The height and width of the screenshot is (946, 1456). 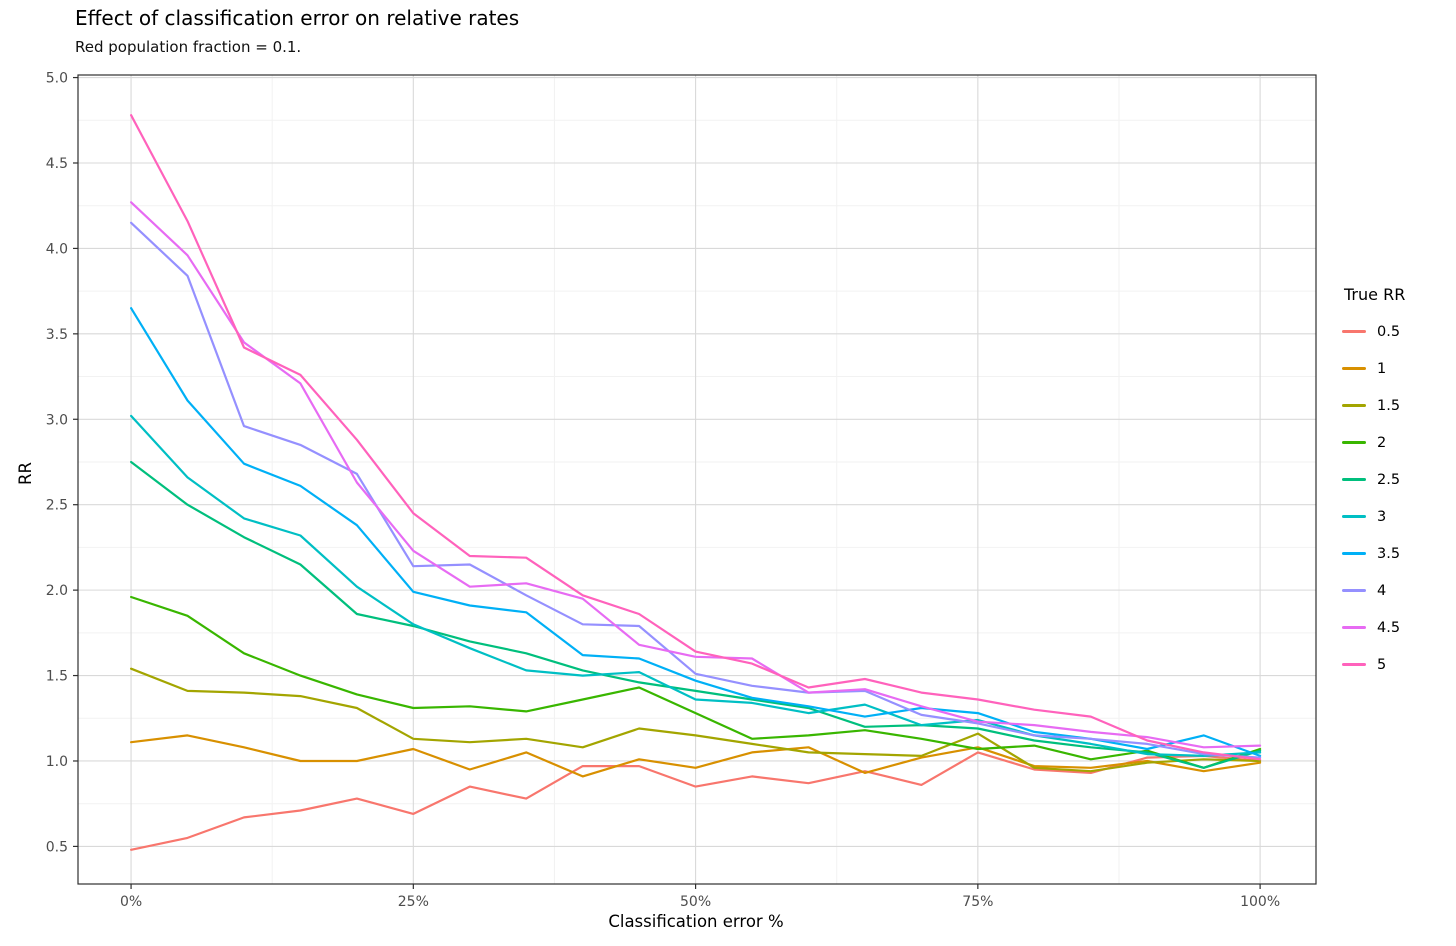 I want to click on x-axis-title: Classification error %, so click(x=696, y=921).